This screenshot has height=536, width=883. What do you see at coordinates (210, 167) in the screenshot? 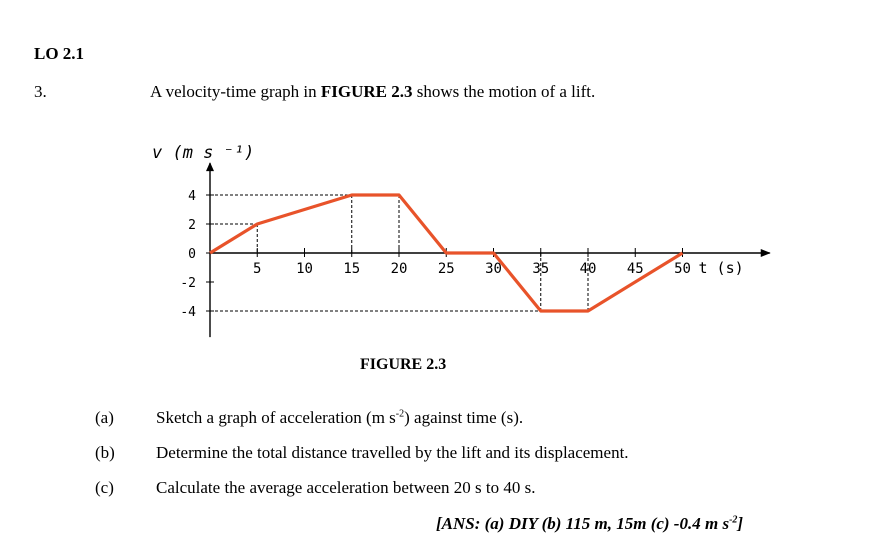
I see `y-axis-arrow` at bounding box center [210, 167].